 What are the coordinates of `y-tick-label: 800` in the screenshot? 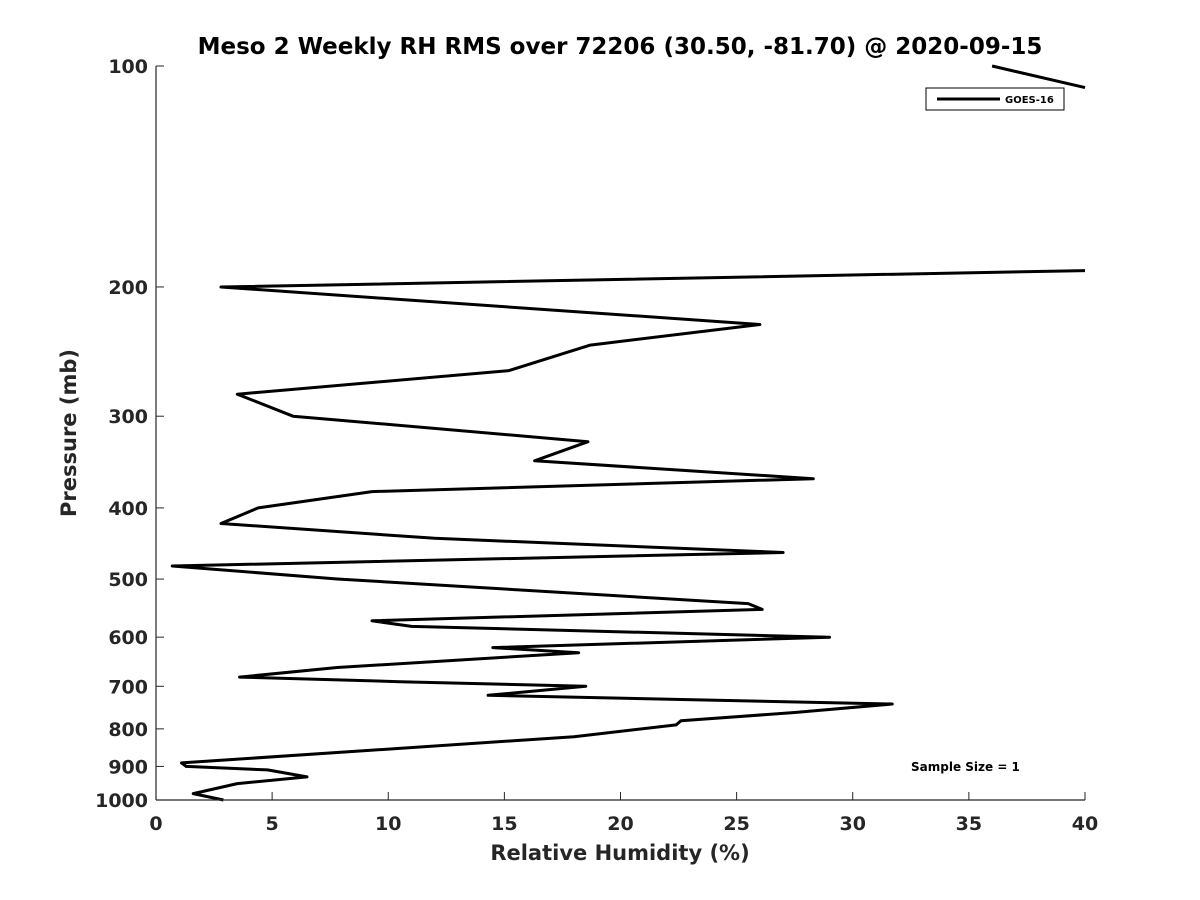 It's located at (128, 730).